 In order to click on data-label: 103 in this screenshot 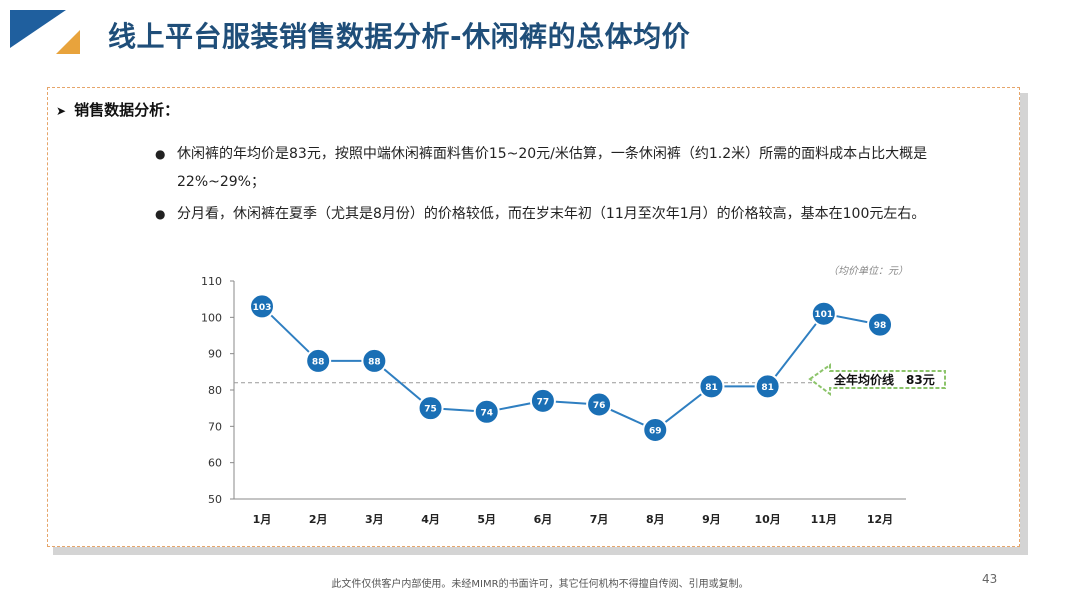, I will do `click(262, 308)`.